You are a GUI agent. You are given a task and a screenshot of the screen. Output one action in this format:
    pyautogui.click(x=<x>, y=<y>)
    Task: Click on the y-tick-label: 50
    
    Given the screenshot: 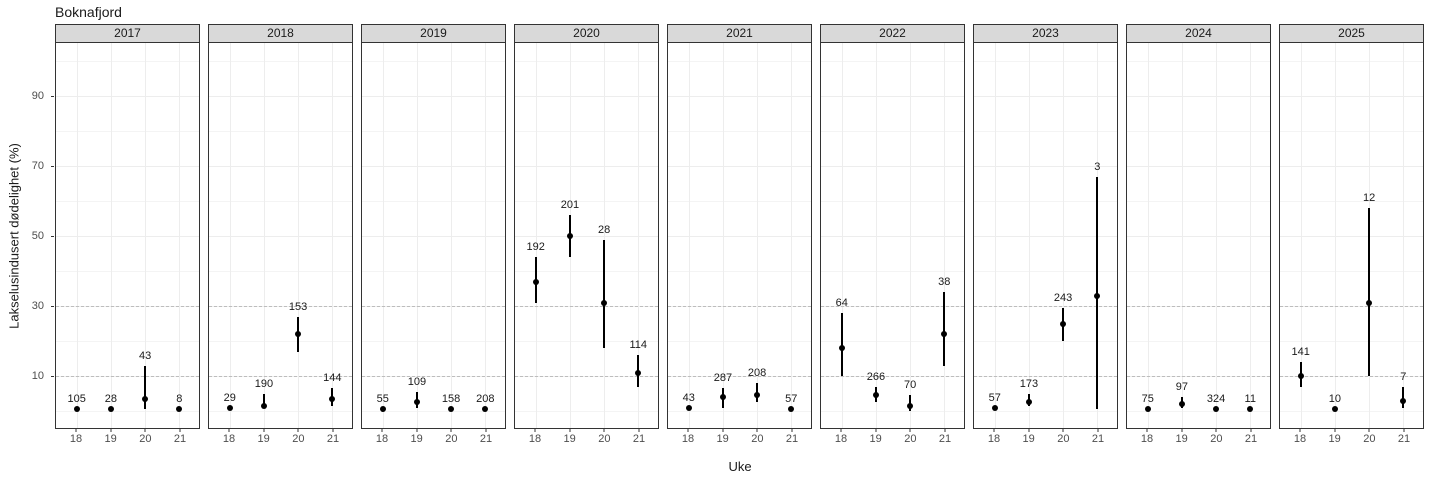 What is the action you would take?
    pyautogui.click(x=37, y=236)
    